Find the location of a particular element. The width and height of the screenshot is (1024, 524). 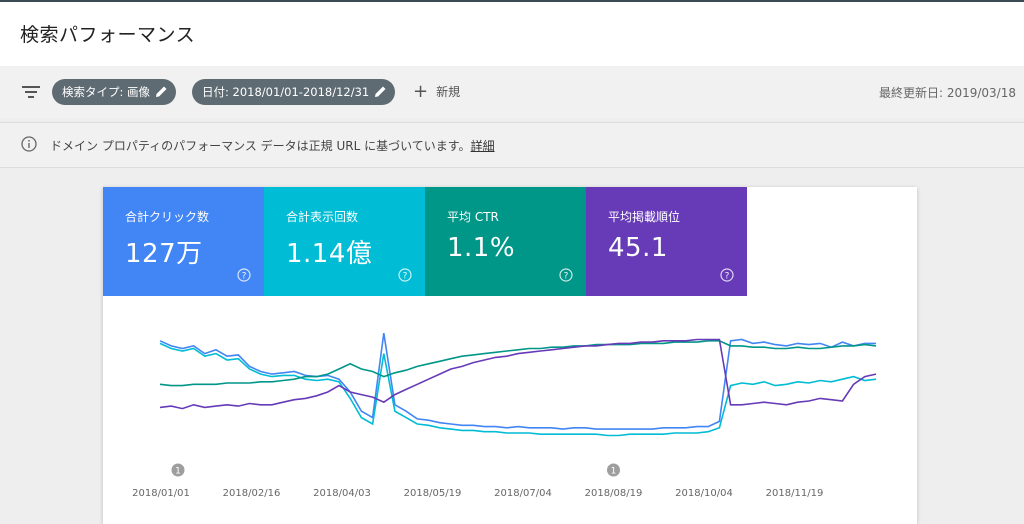

search-type-chip-label: 検索タイプ: 画像 is located at coordinates (106, 92).